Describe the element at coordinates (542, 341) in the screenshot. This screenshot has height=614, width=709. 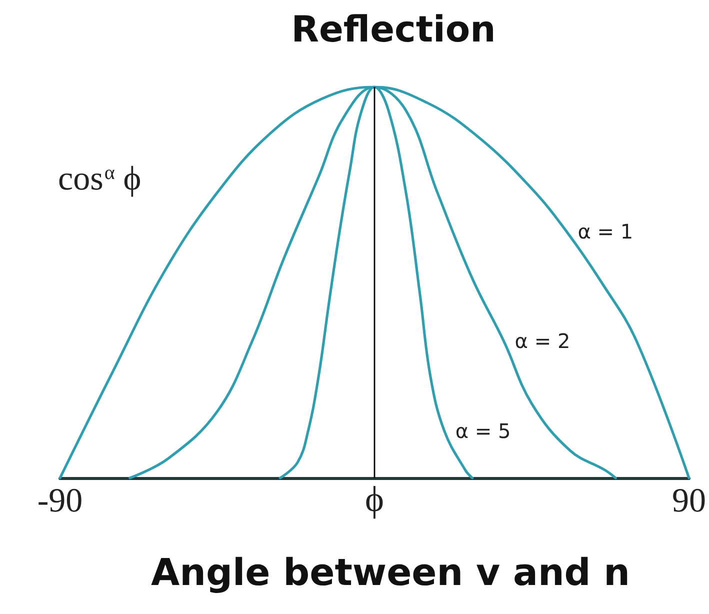
I see `series-label: α = 2` at that location.